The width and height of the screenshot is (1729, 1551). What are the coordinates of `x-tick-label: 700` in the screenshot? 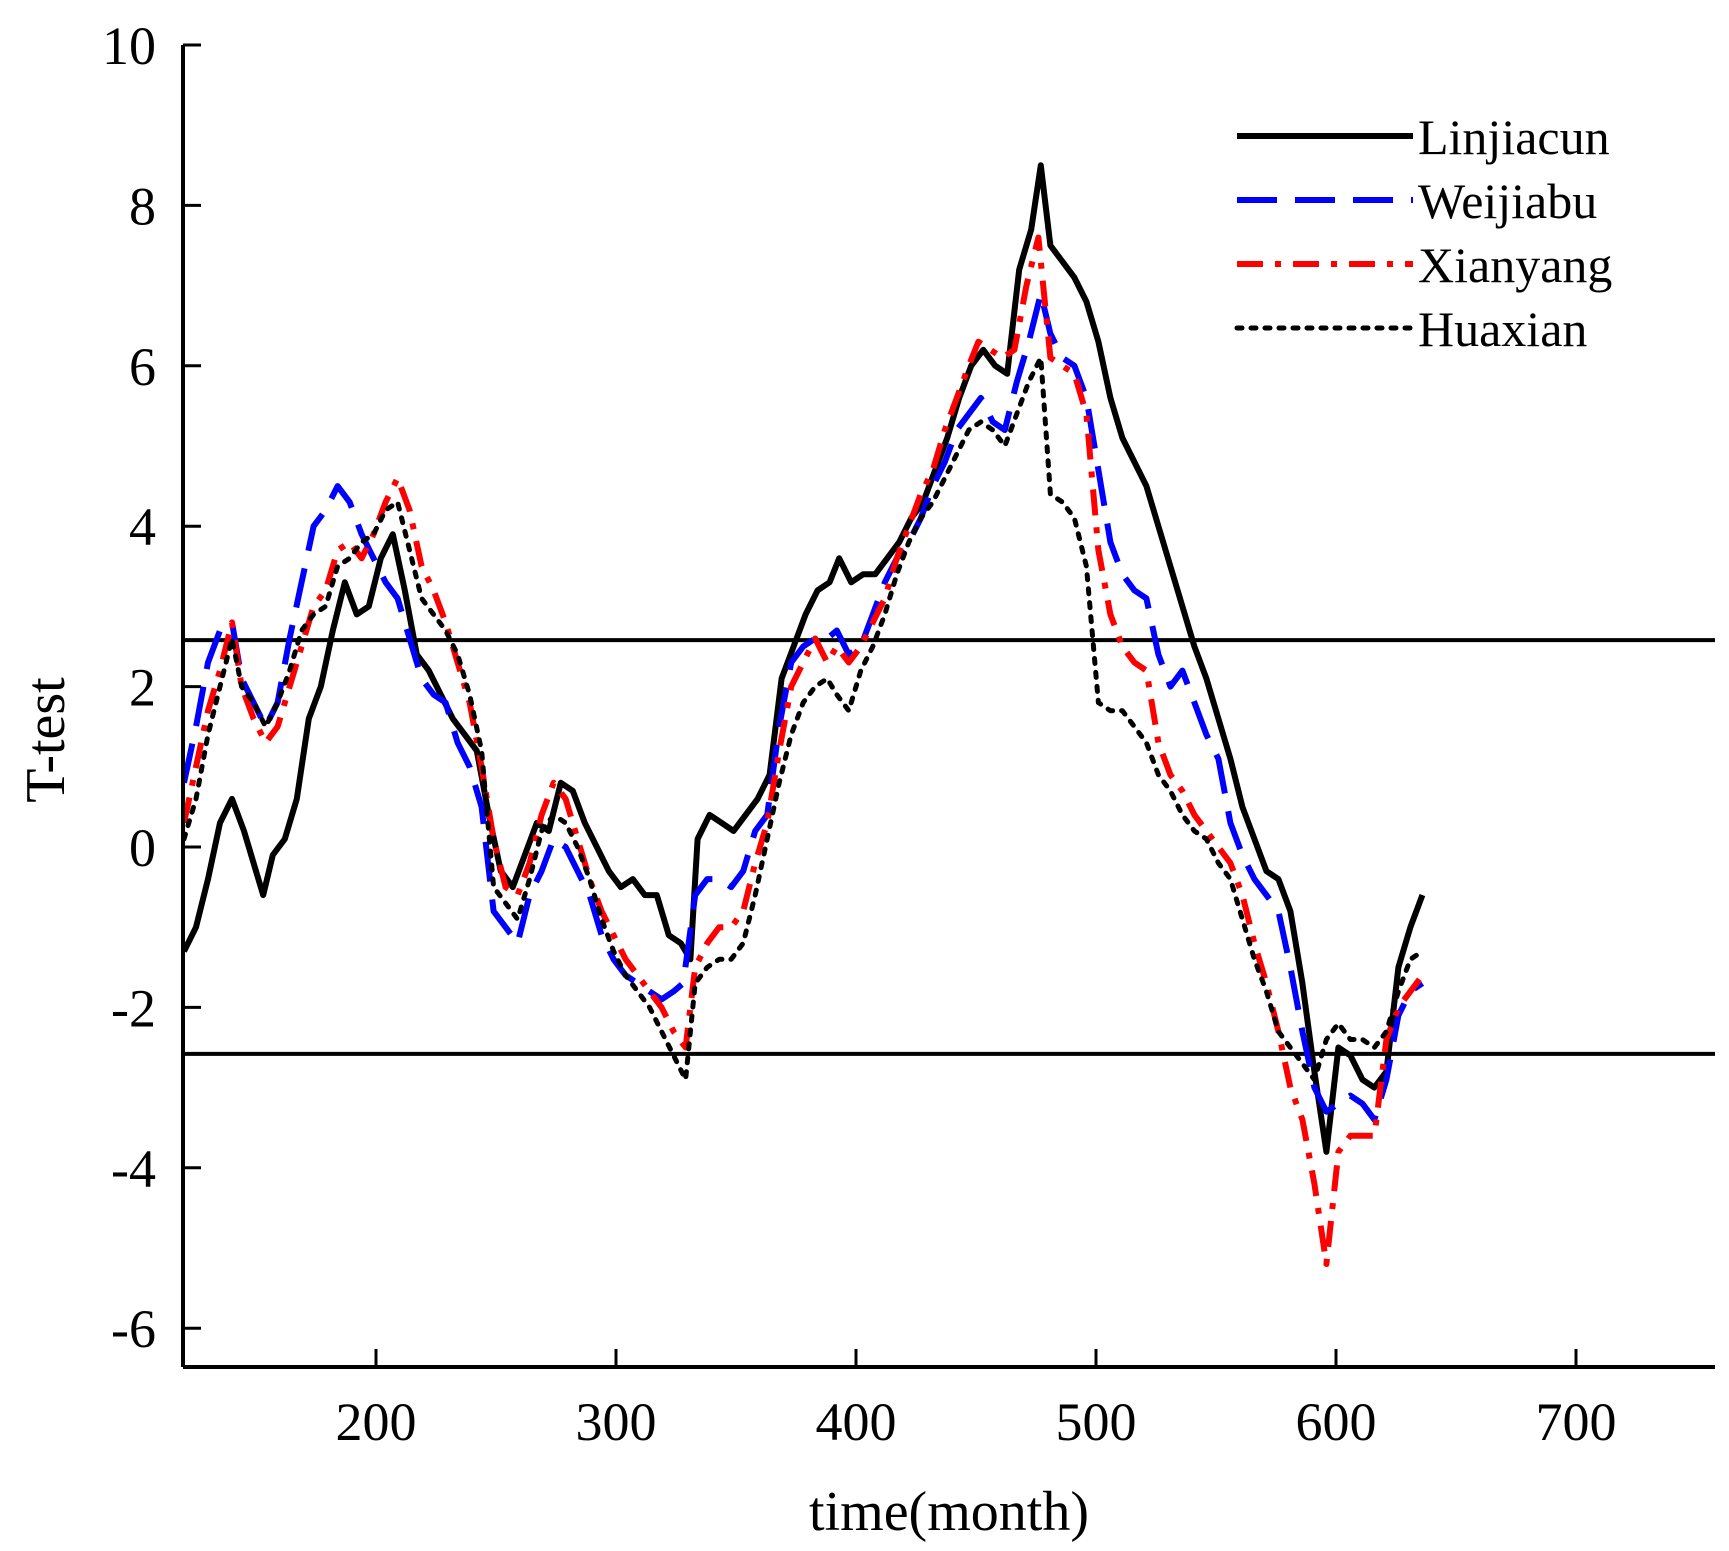 It's located at (1576, 1422).